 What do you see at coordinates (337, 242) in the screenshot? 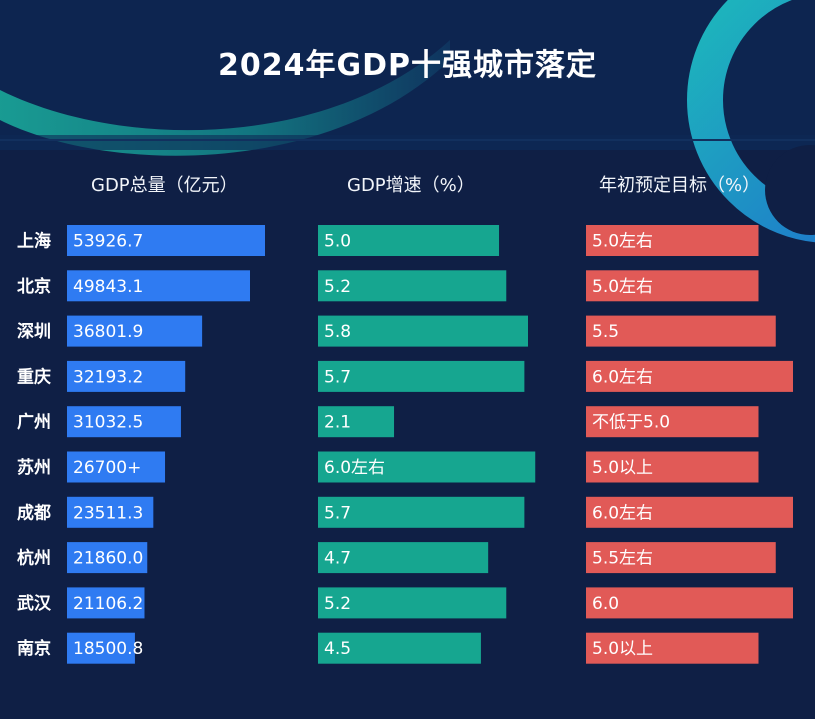
I see `gdp-growth-value-label: 5.0` at bounding box center [337, 242].